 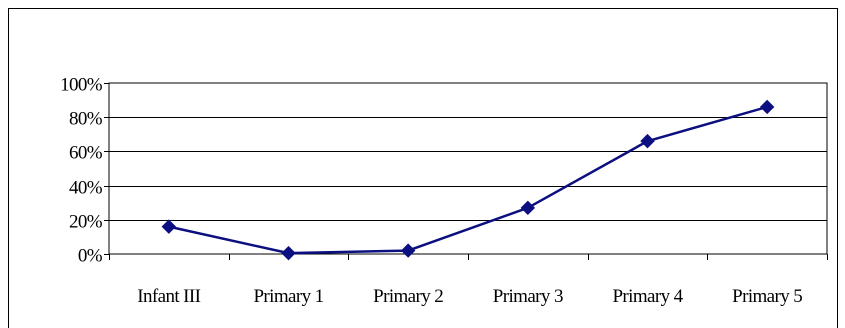 I want to click on x-tick-label: Primary 3, so click(x=528, y=296).